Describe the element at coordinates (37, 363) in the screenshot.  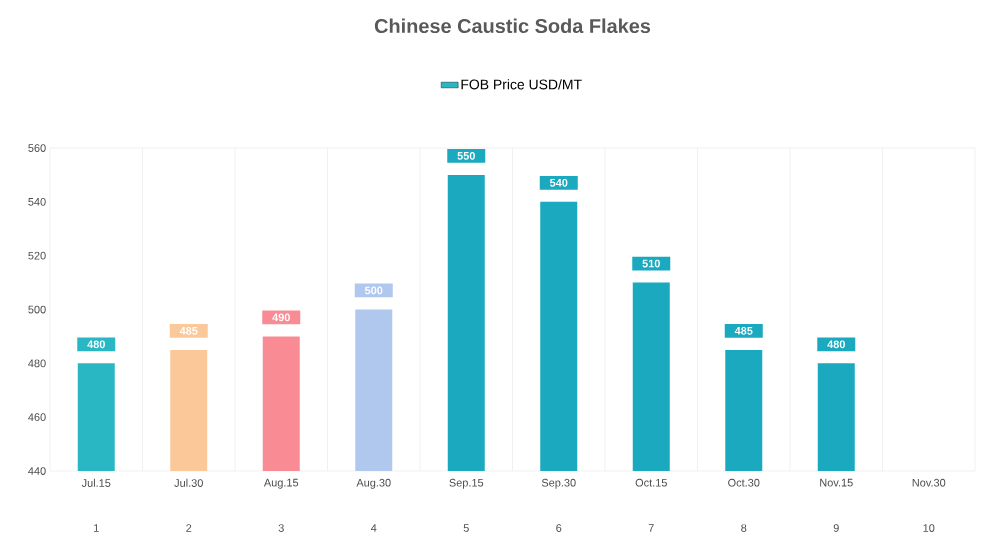
I see `y-tick-label: 480` at that location.